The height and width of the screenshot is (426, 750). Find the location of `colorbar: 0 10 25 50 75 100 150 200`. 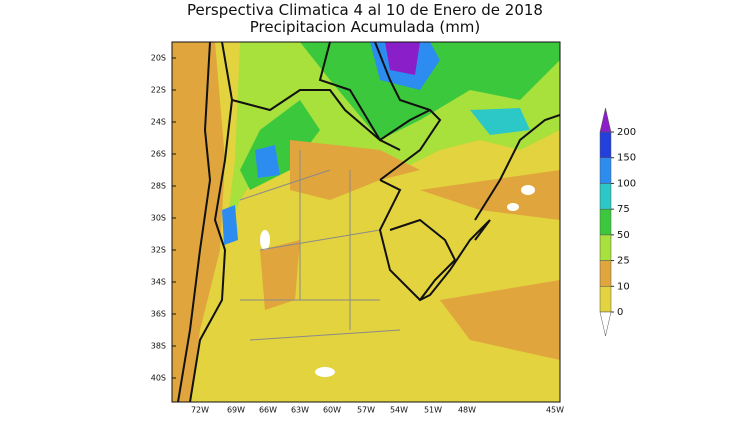

colorbar: 0 10 25 50 75 100 150 200 is located at coordinates (617, 222).